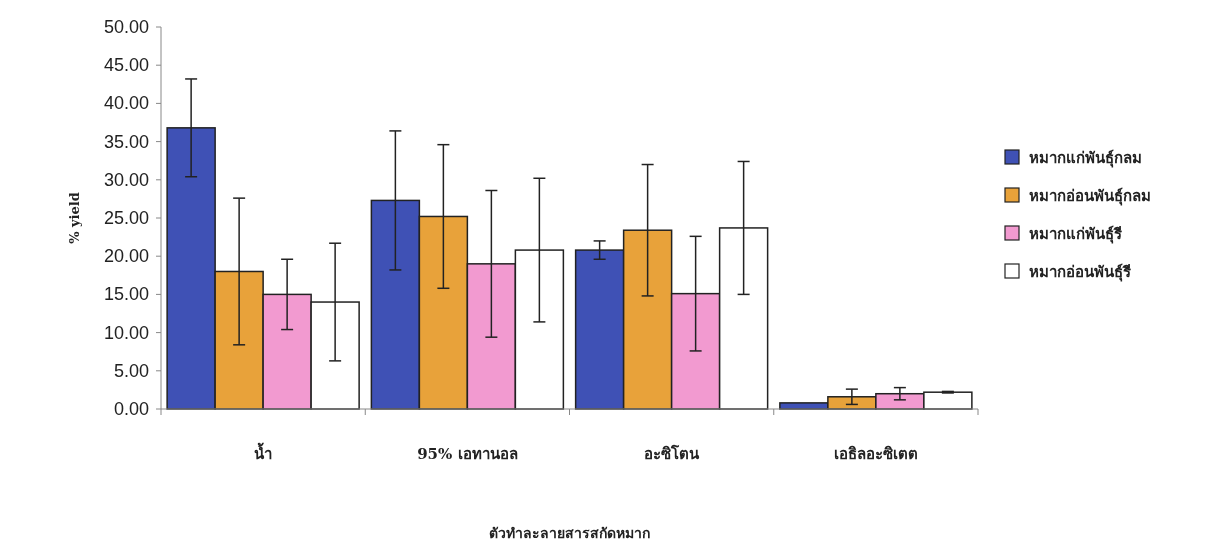  What do you see at coordinates (126, 294) in the screenshot?
I see `y-tick-label: 15.00` at bounding box center [126, 294].